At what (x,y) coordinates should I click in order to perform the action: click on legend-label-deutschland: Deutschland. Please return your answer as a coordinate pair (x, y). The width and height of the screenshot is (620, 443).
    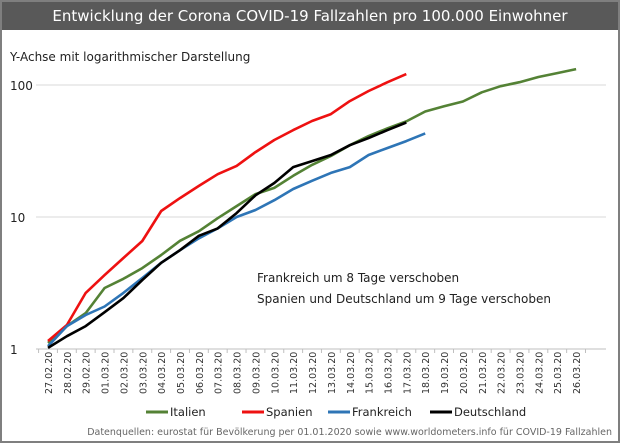
    Looking at the image, I should click on (490, 412).